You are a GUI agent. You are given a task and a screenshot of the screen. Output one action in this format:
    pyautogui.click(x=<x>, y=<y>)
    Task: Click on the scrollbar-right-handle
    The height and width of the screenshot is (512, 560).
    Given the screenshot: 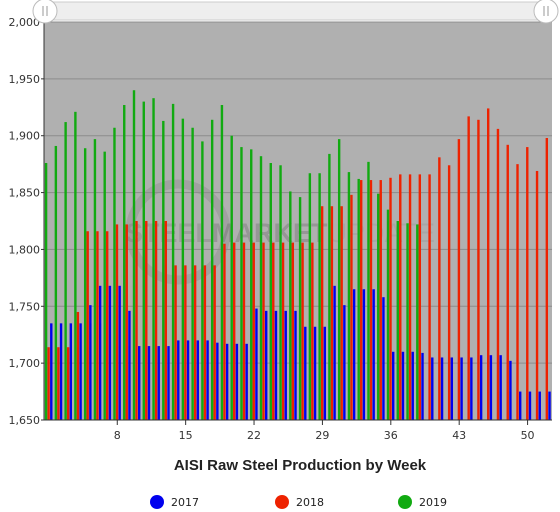 What is the action you would take?
    pyautogui.click(x=546, y=12)
    